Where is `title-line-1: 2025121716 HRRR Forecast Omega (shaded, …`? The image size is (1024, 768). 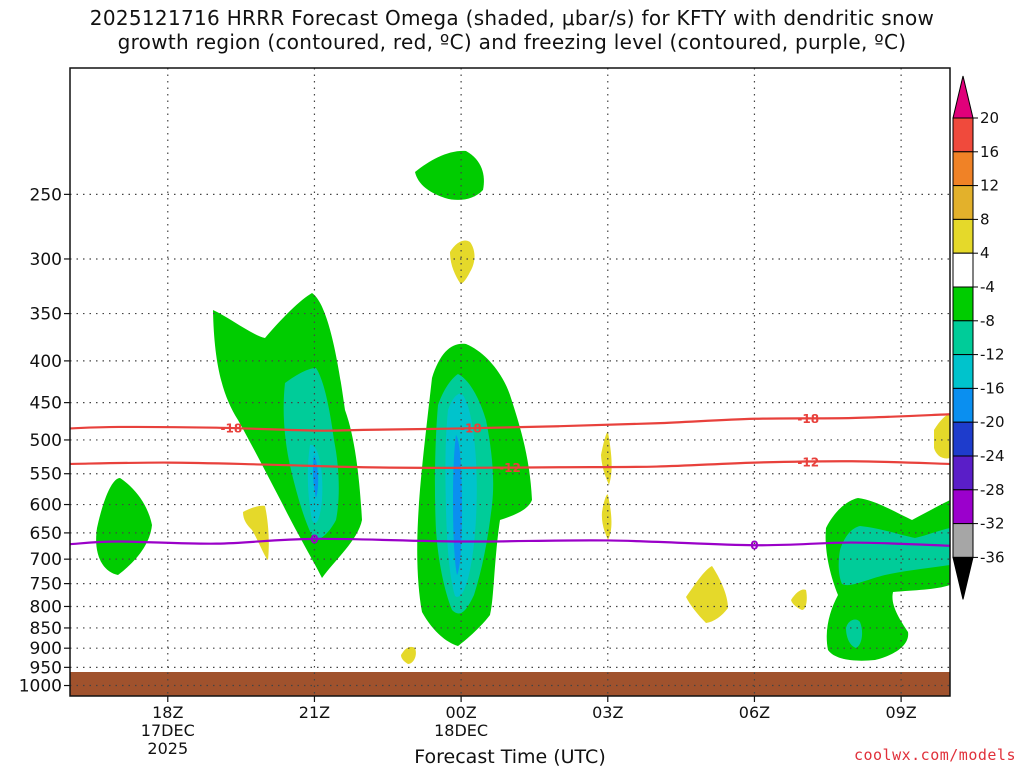
title-line-1: 2025121716 HRRR Forecast Omega (shaded, … is located at coordinates (512, 18).